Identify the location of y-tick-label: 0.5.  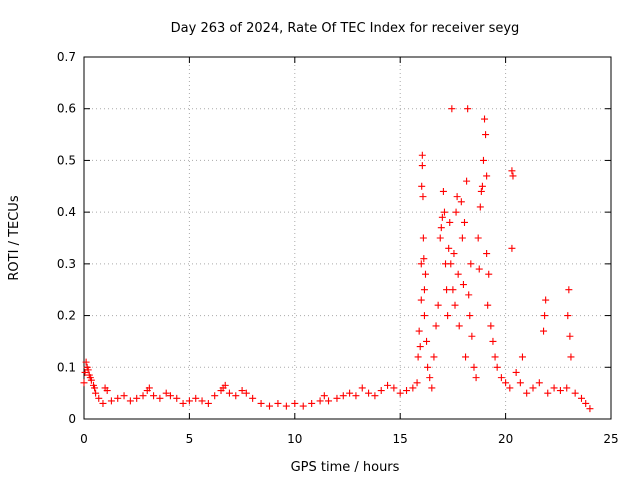
(66, 160).